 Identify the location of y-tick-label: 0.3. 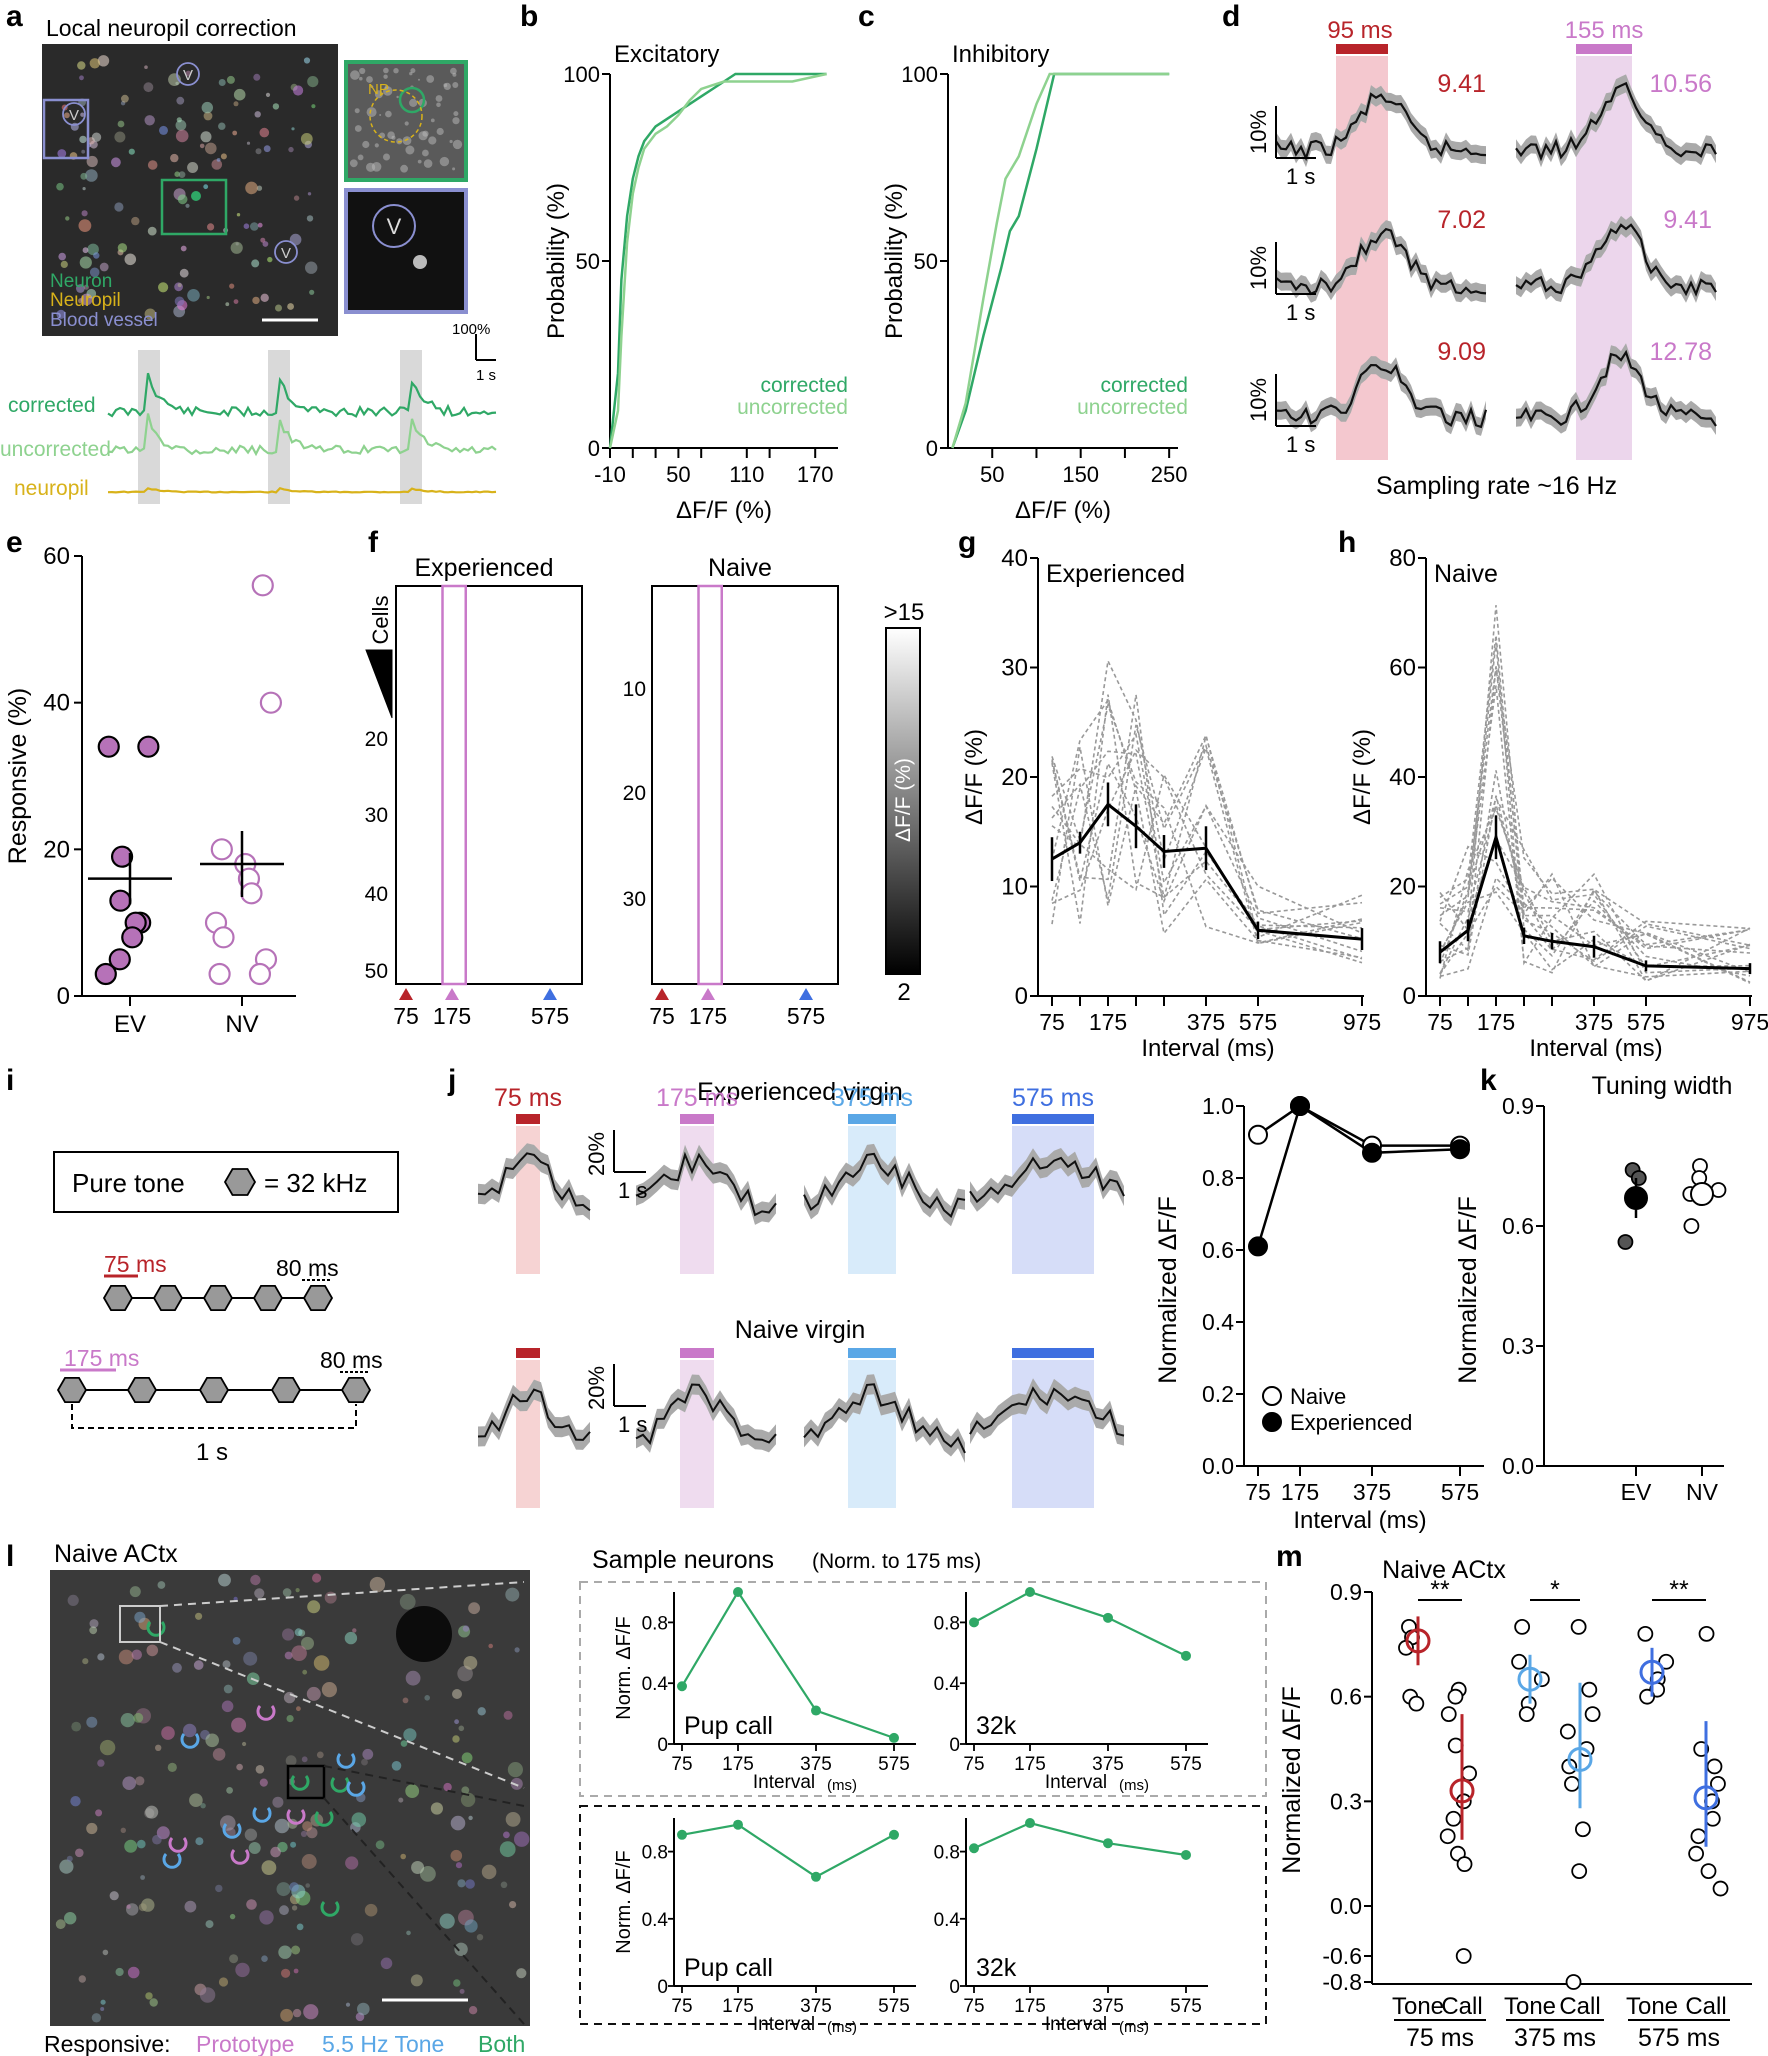
(1518, 1346).